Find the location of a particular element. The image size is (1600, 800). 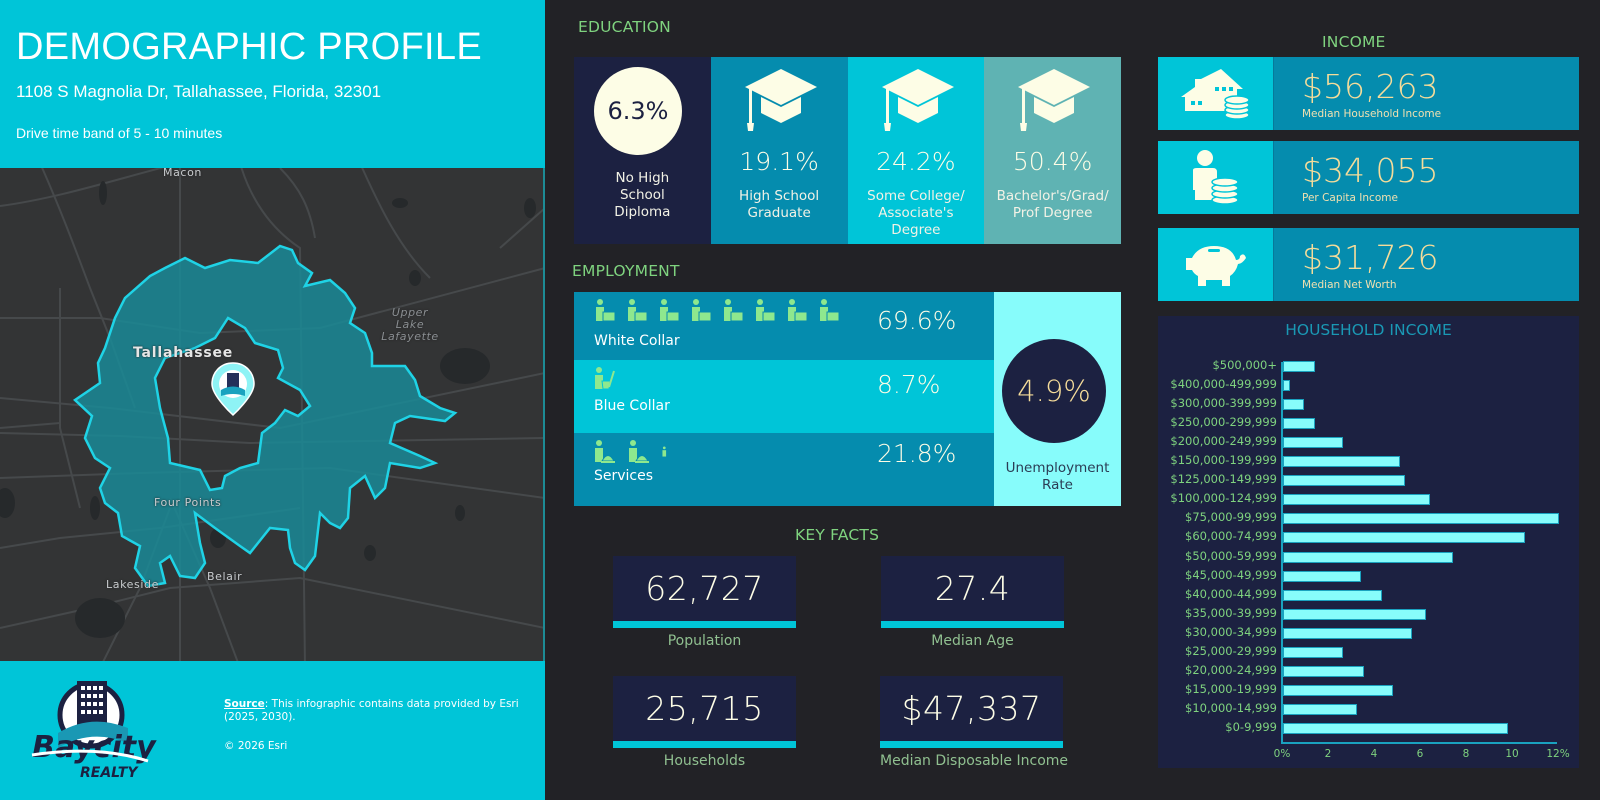

chart-category-label: $25,000-29,999 is located at coordinates (1231, 650).